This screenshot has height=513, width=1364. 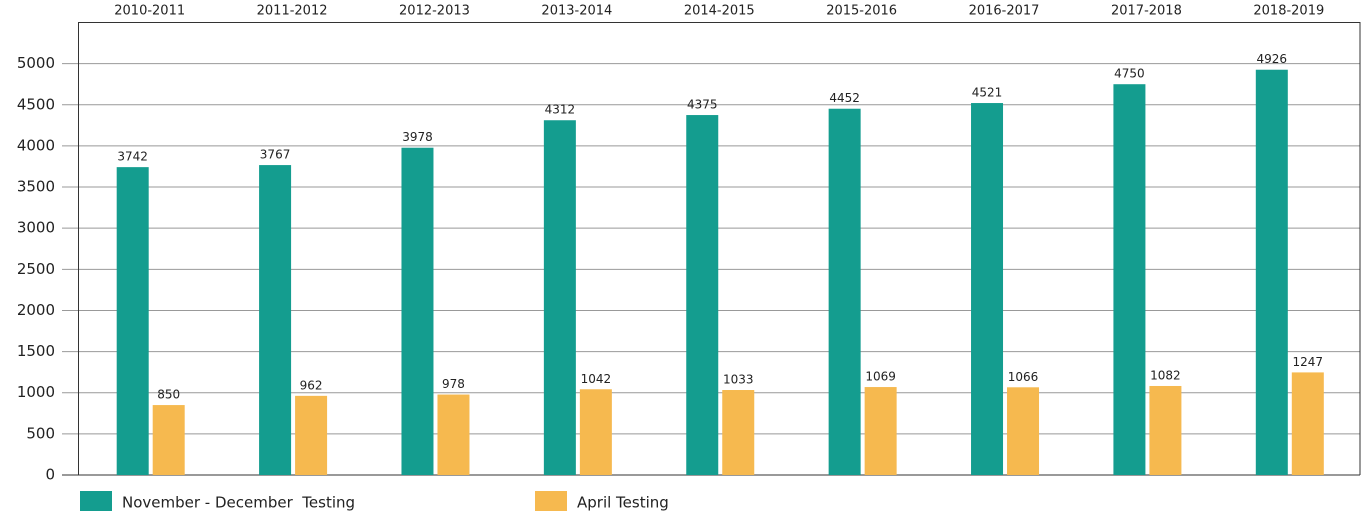 What do you see at coordinates (36, 104) in the screenshot?
I see `y-tick-label: 4500` at bounding box center [36, 104].